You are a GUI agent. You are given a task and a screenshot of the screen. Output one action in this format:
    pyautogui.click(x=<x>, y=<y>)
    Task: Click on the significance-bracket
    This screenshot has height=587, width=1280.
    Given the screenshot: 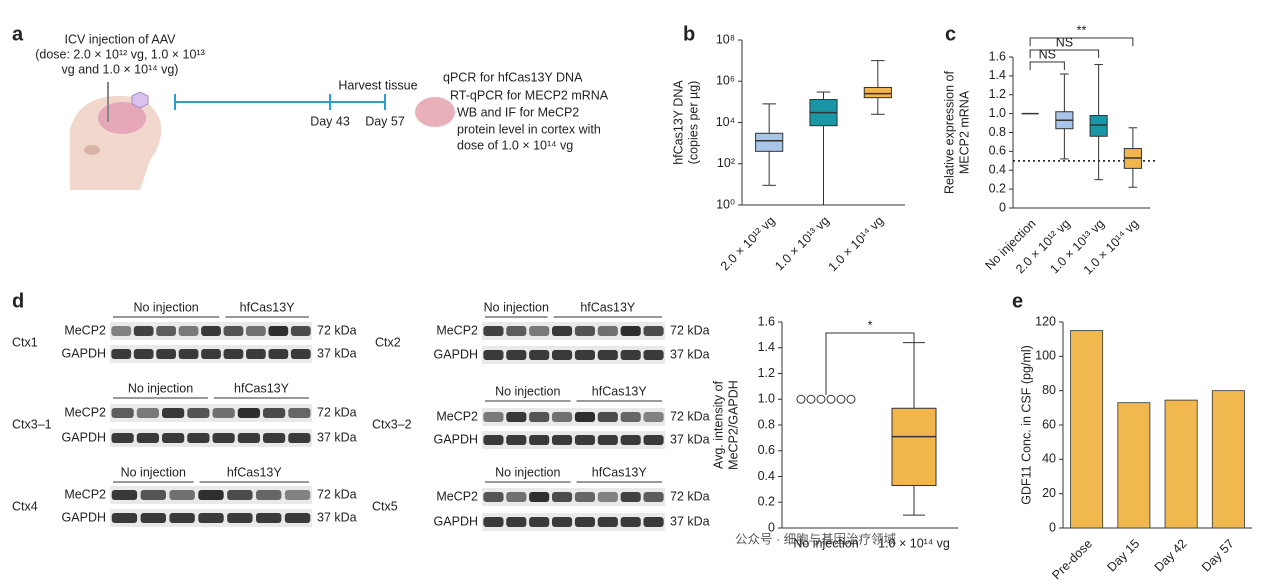 What is the action you would take?
    pyautogui.click(x=1081, y=41)
    